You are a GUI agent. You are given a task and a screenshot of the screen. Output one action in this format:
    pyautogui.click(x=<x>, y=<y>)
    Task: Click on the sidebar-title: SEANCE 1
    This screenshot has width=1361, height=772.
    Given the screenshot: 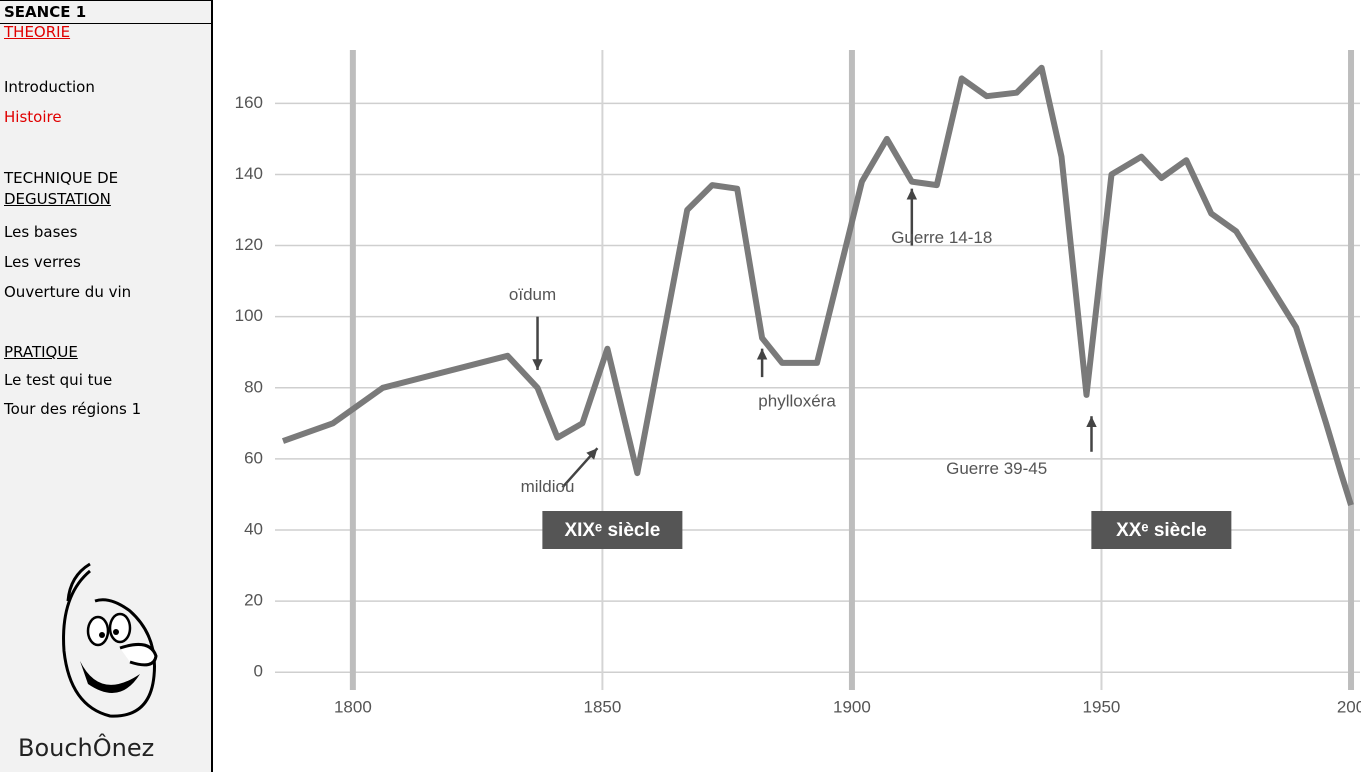 What is the action you would take?
    pyautogui.click(x=45, y=12)
    